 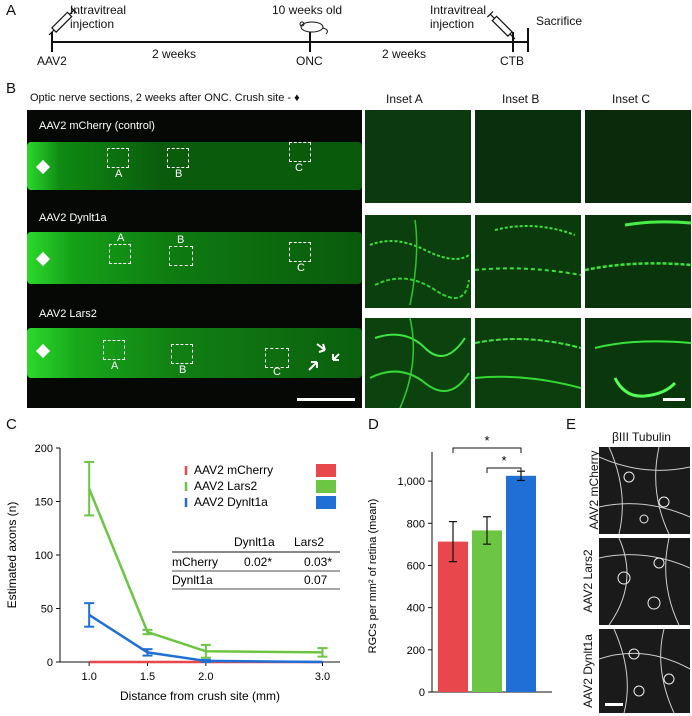 What do you see at coordinates (195, 562) in the screenshot?
I see `table-cell: mCherry` at bounding box center [195, 562].